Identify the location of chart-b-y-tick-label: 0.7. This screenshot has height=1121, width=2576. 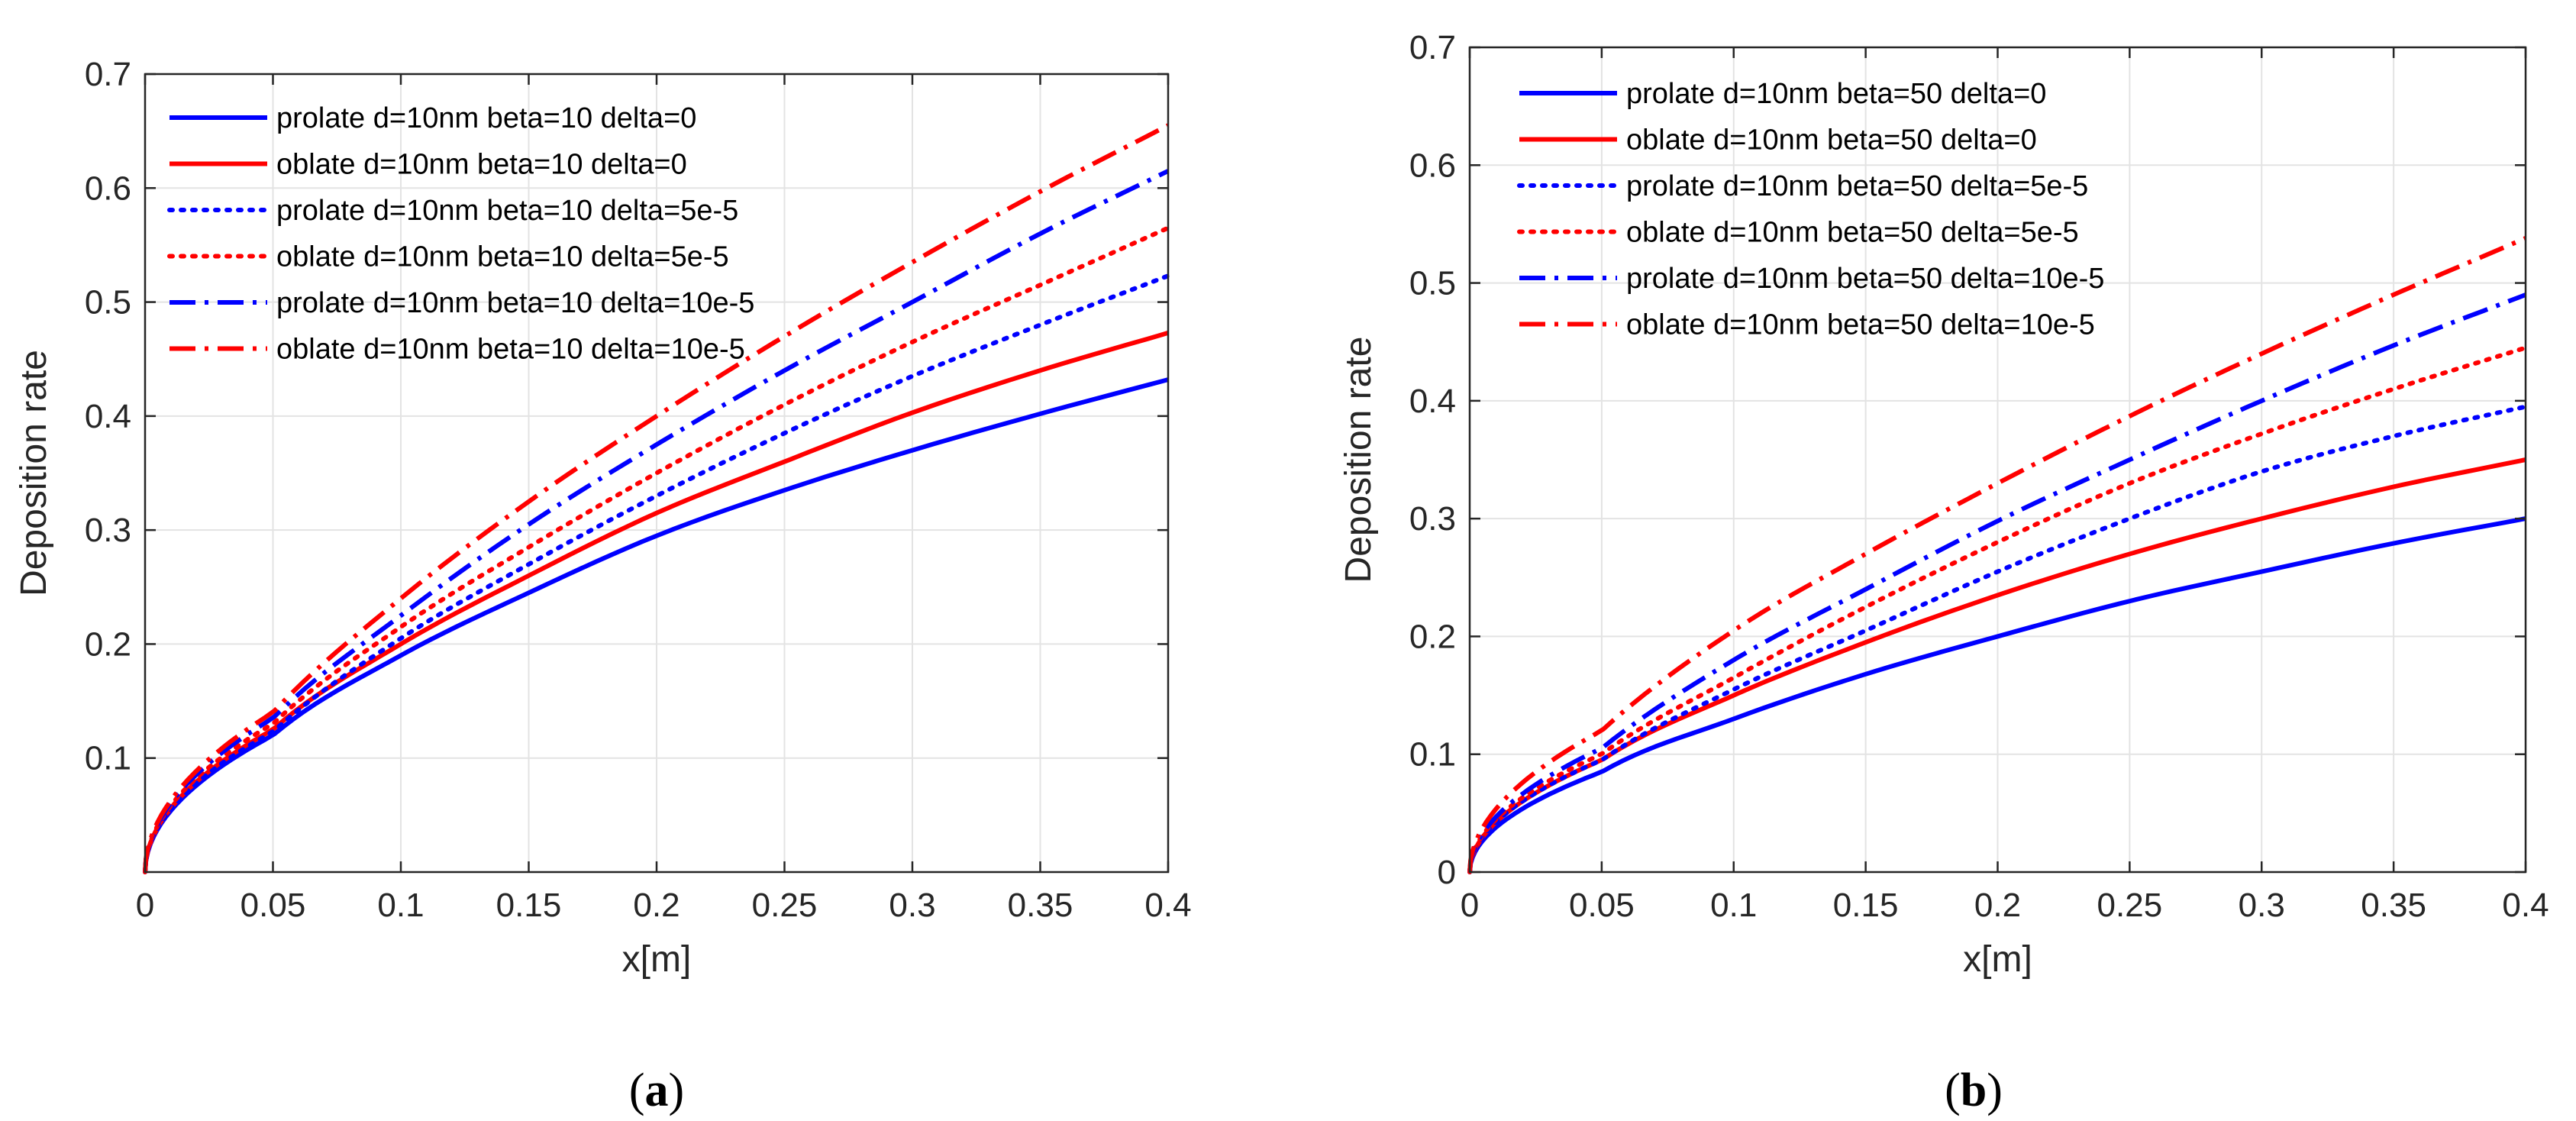
(1432, 47).